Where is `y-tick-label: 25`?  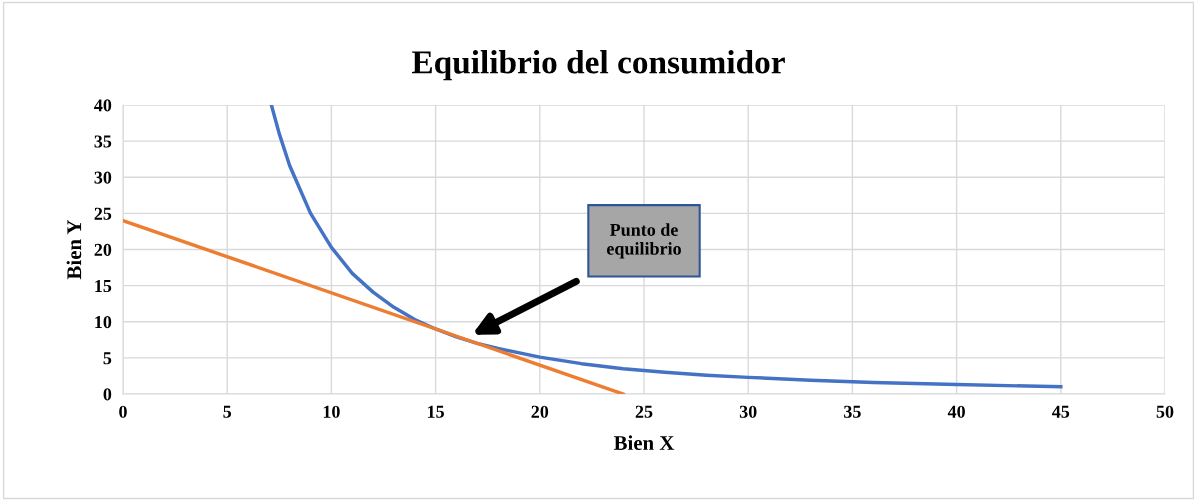 y-tick-label: 25 is located at coordinates (103, 213).